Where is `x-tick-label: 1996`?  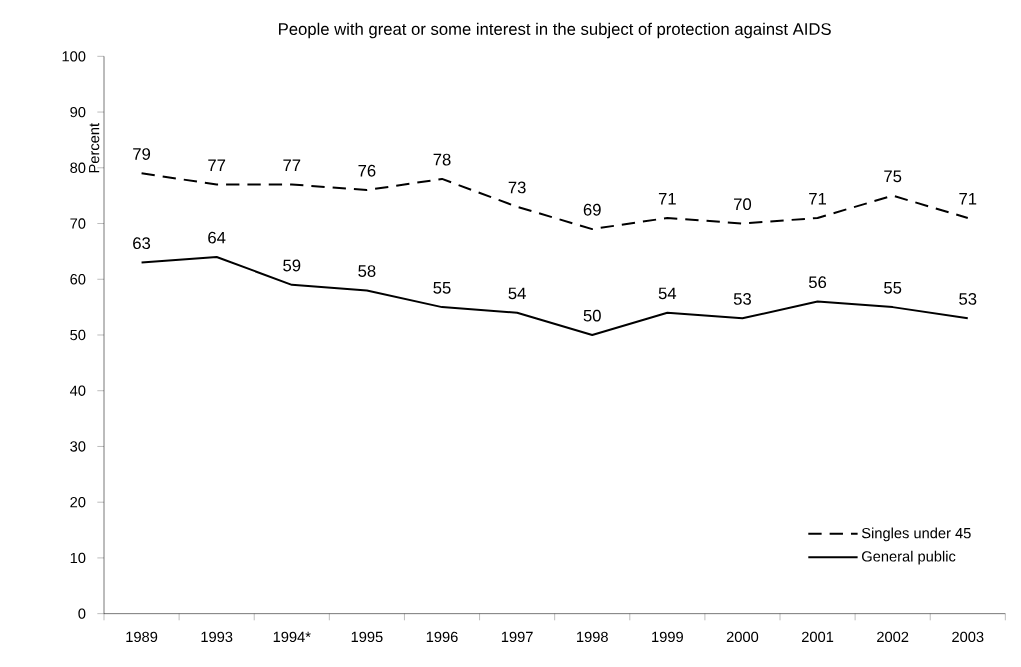
x-tick-label: 1996 is located at coordinates (442, 637).